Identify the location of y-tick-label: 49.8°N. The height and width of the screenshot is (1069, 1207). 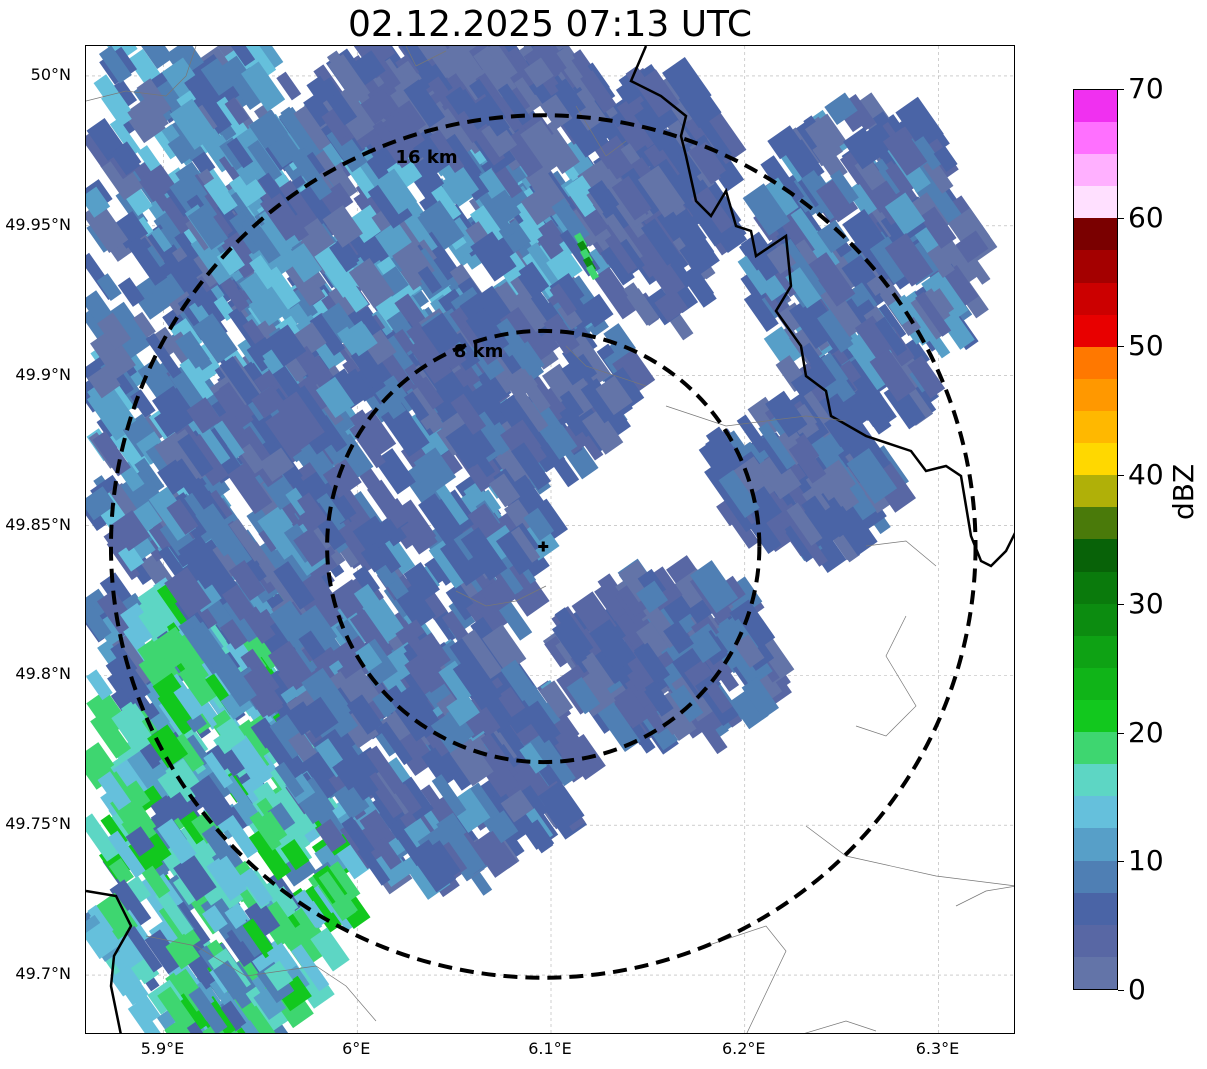
(43, 674).